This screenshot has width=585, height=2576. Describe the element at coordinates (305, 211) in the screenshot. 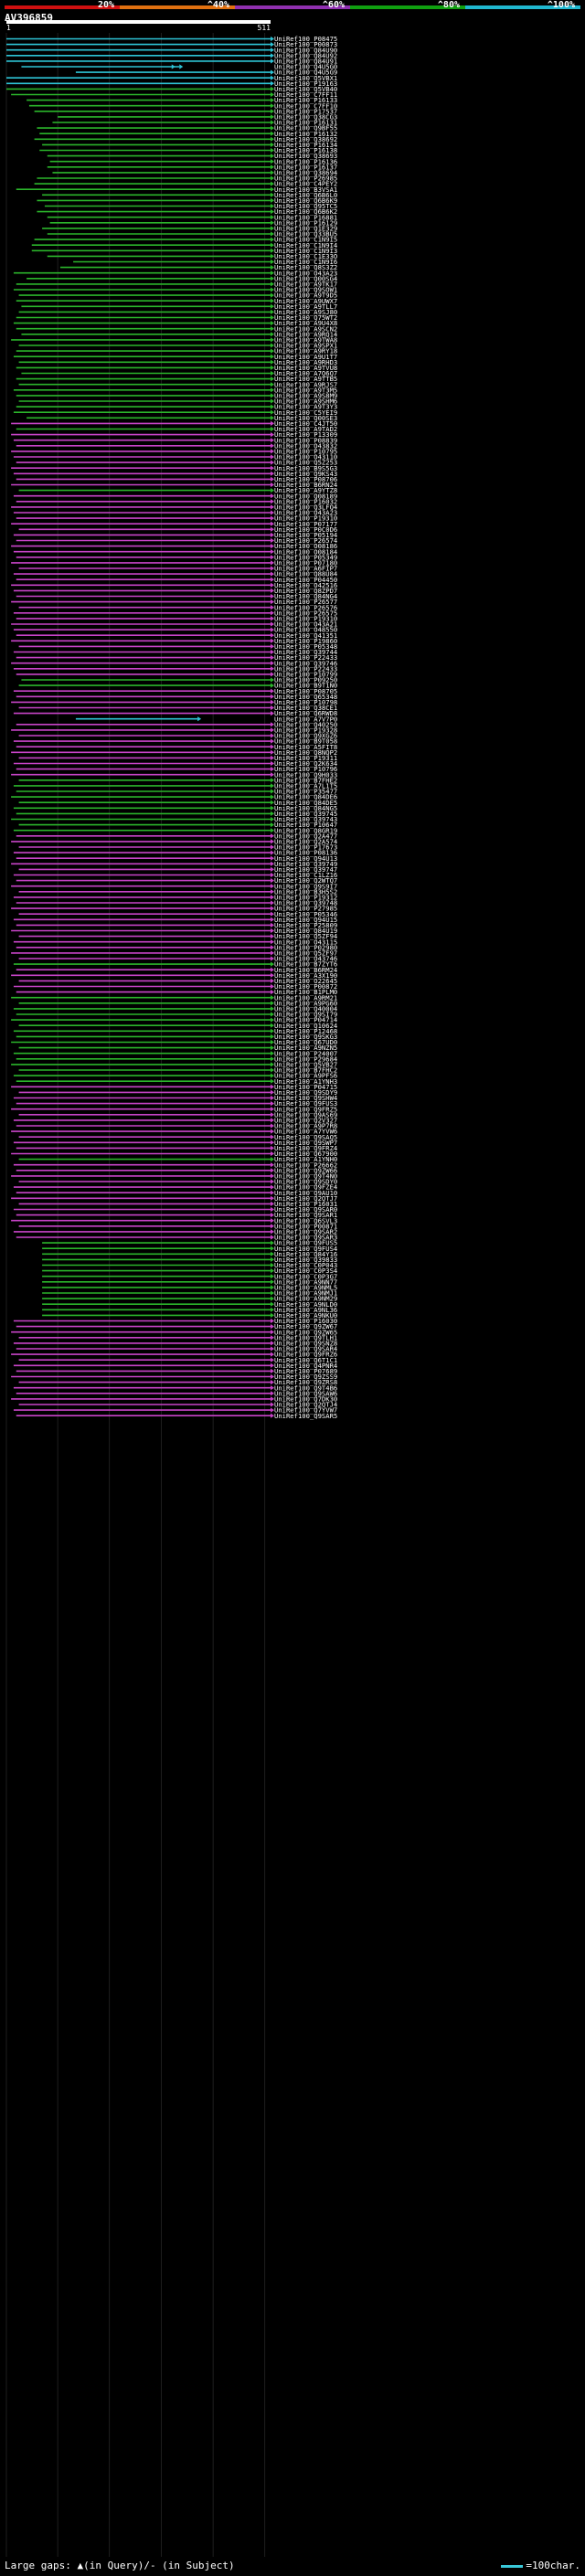

I see `hit-label: UniRef100_Q6B6K2` at that location.